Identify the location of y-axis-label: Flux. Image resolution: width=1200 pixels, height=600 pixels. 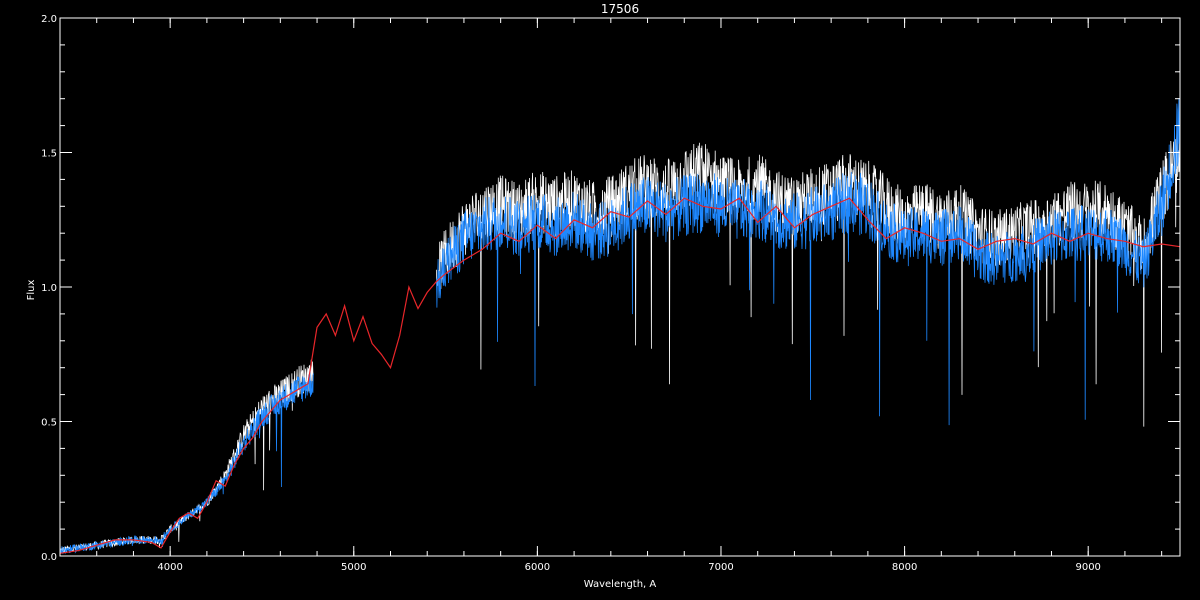
(31, 290).